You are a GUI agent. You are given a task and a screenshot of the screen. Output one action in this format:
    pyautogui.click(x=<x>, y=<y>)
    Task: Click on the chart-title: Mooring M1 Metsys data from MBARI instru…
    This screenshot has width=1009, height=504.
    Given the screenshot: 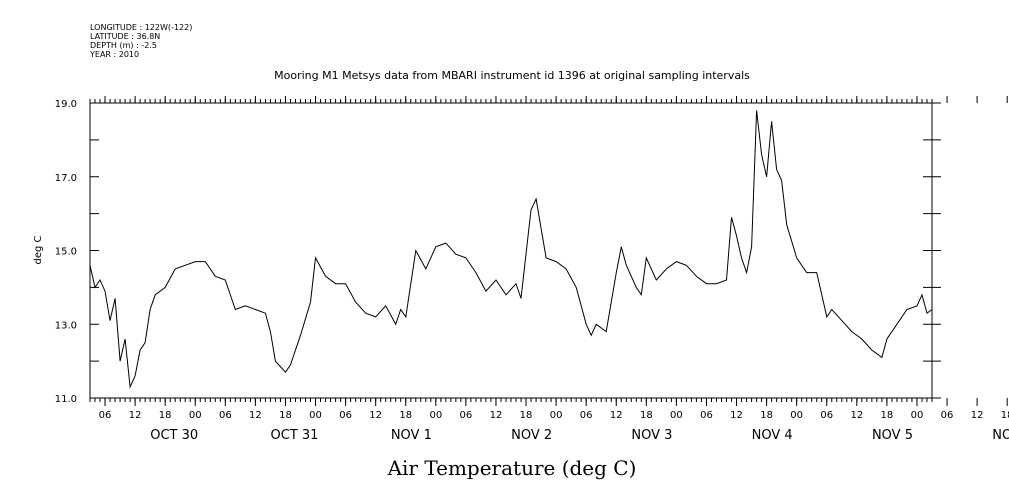 What is the action you would take?
    pyautogui.click(x=512, y=75)
    